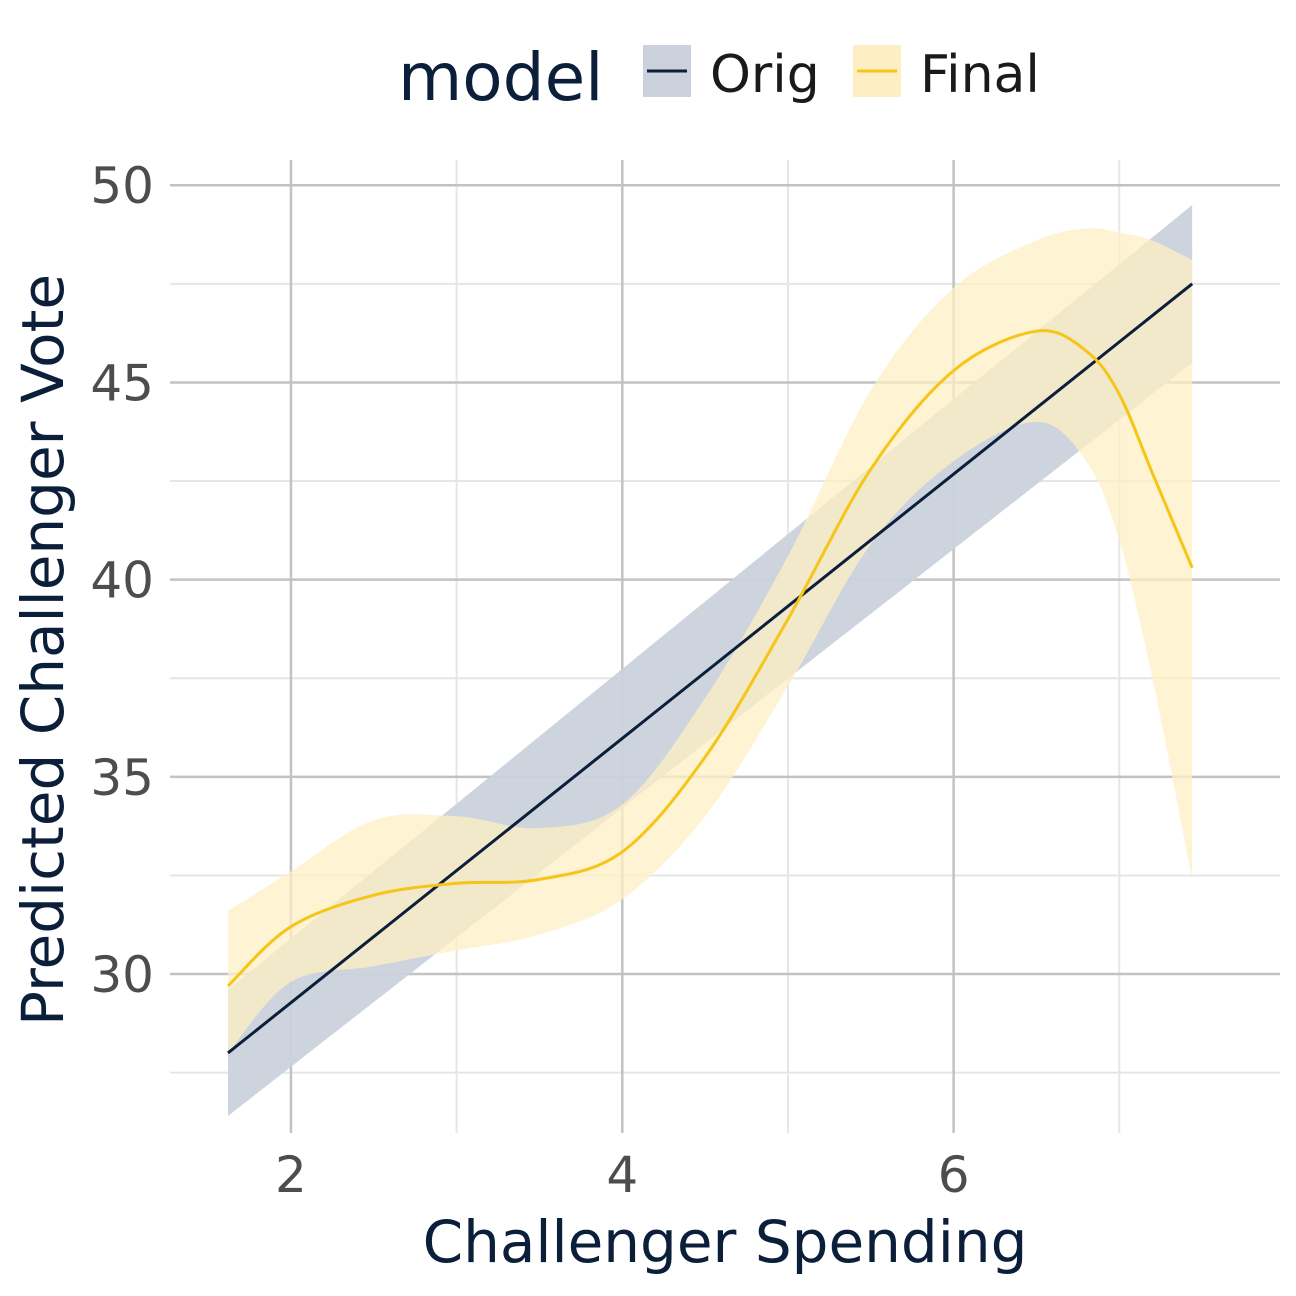 The width and height of the screenshot is (1296, 1296). What do you see at coordinates (122, 975) in the screenshot?
I see `y-tick-label: 30` at bounding box center [122, 975].